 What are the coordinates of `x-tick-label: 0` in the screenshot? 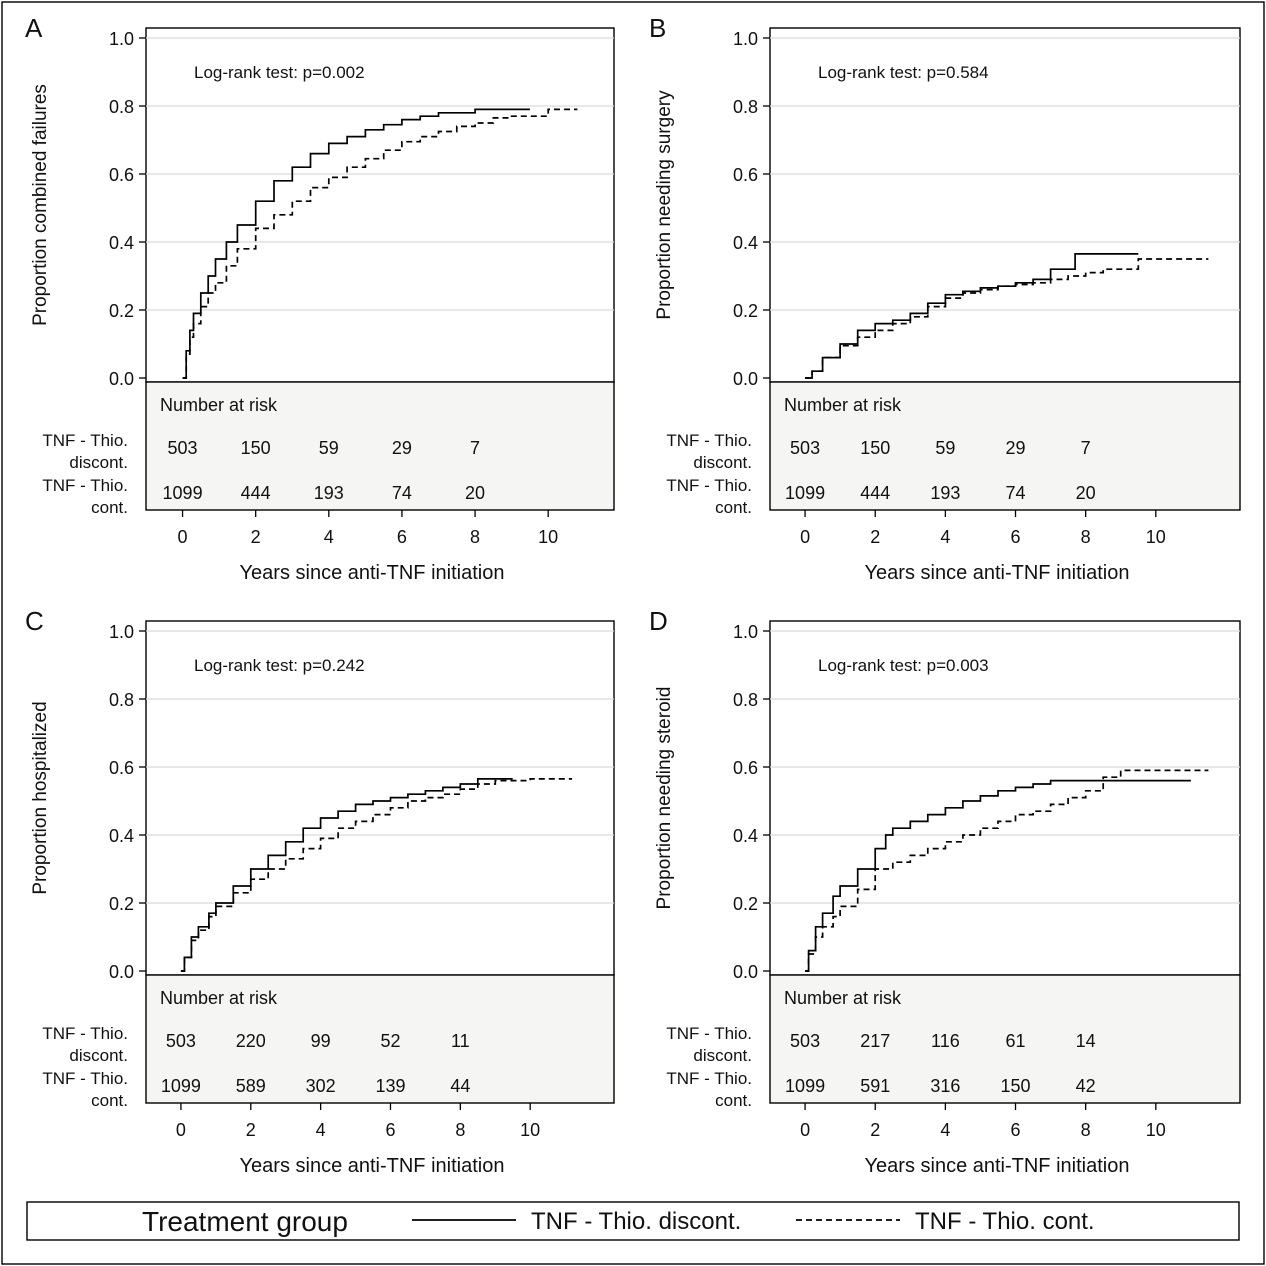 It's located at (805, 537).